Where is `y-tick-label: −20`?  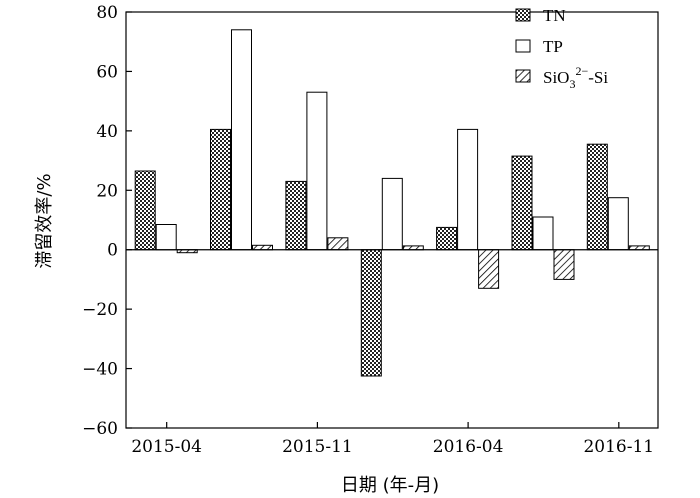
y-tick-label: −20 is located at coordinates (100, 310).